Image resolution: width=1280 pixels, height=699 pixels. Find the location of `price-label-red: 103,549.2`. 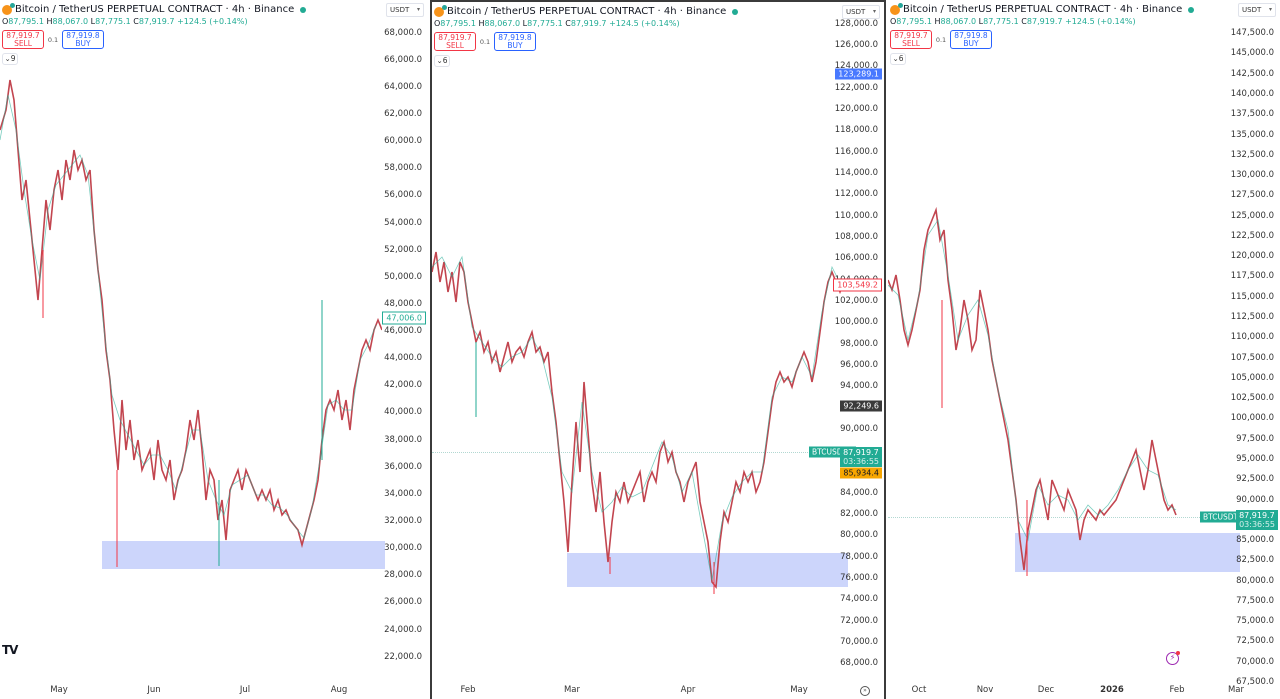

price-label-red: 103,549.2 is located at coordinates (857, 285).